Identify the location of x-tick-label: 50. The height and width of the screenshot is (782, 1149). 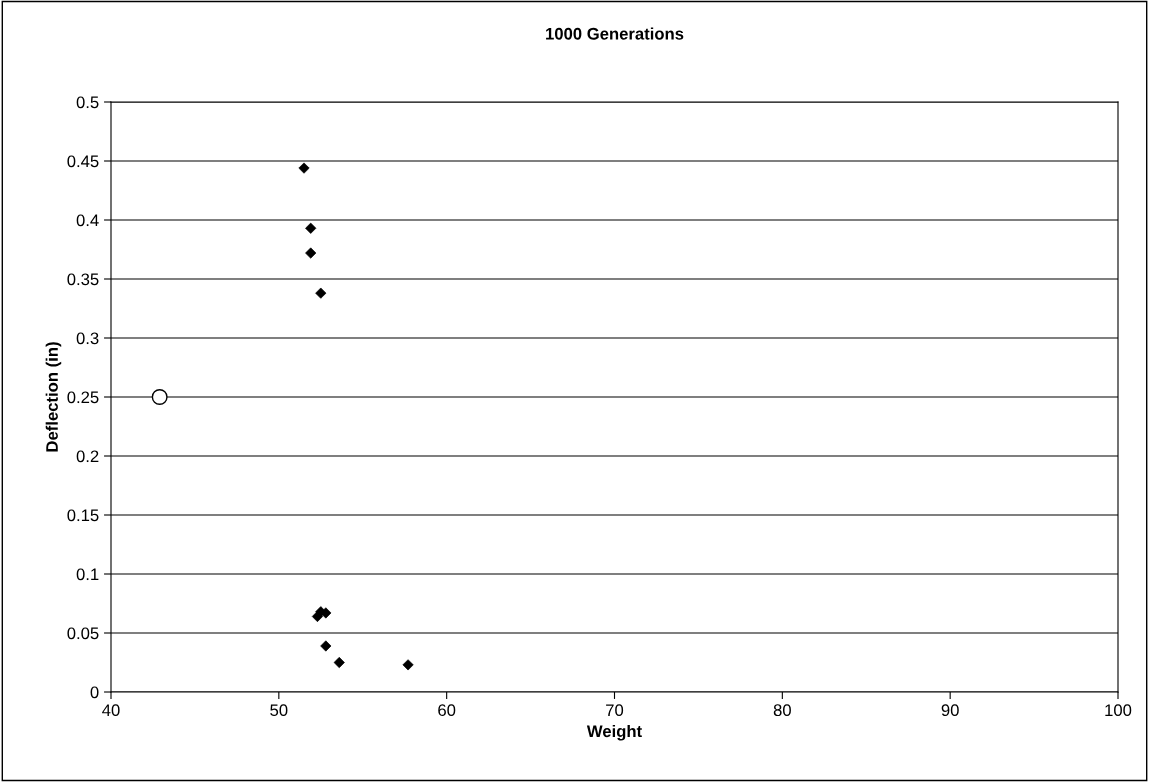
(279, 710).